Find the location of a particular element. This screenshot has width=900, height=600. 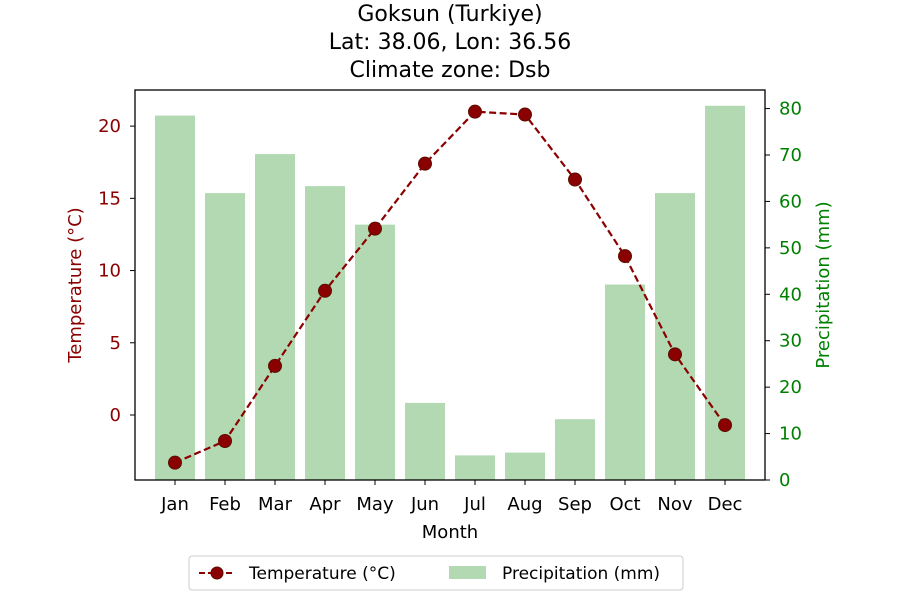

chart-title-line-1: Goksun (Turkiye) is located at coordinates (449, 14).